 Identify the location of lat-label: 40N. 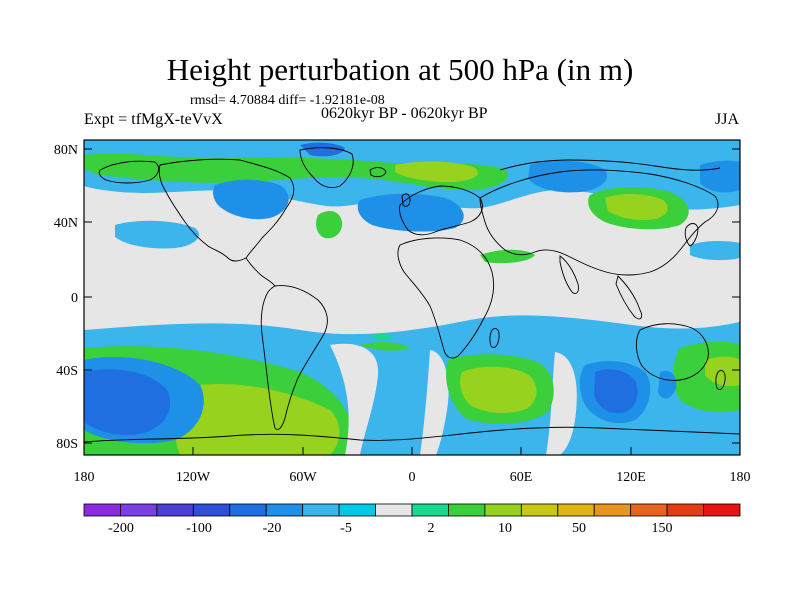
(66, 223).